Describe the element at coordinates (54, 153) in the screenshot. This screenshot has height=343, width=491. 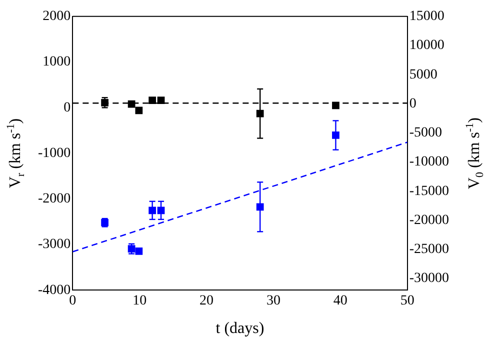
I see `y-tick-label: -1000` at that location.